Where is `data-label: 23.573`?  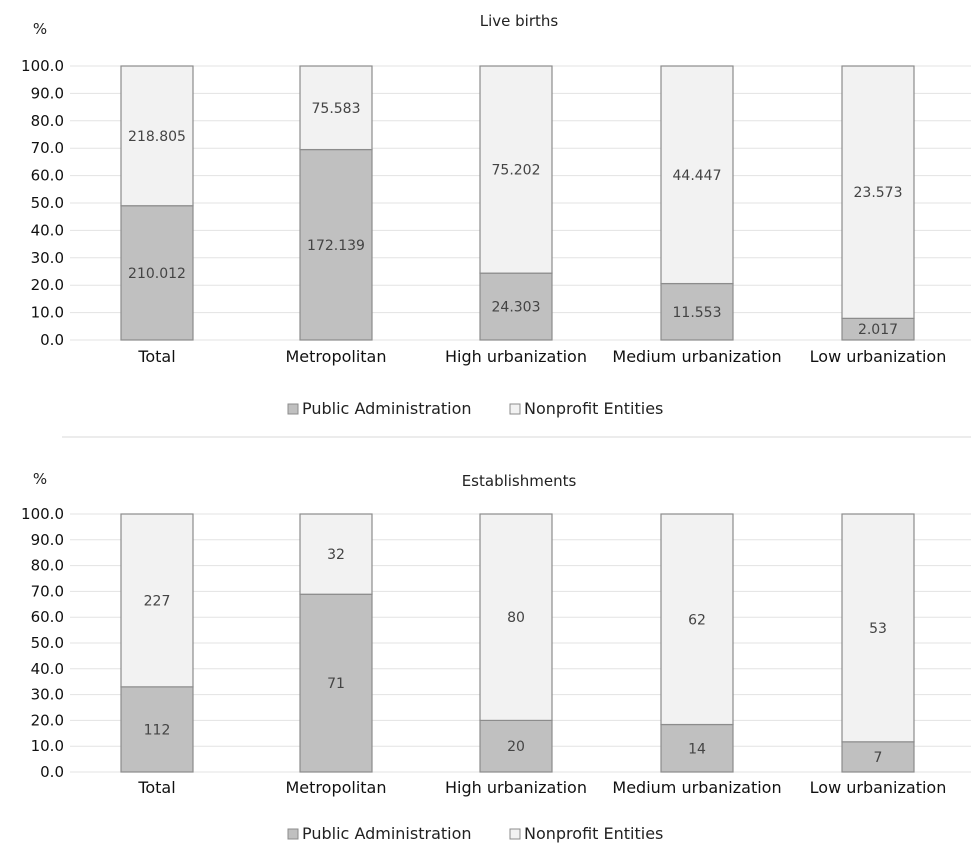
data-label: 23.573 is located at coordinates (878, 193).